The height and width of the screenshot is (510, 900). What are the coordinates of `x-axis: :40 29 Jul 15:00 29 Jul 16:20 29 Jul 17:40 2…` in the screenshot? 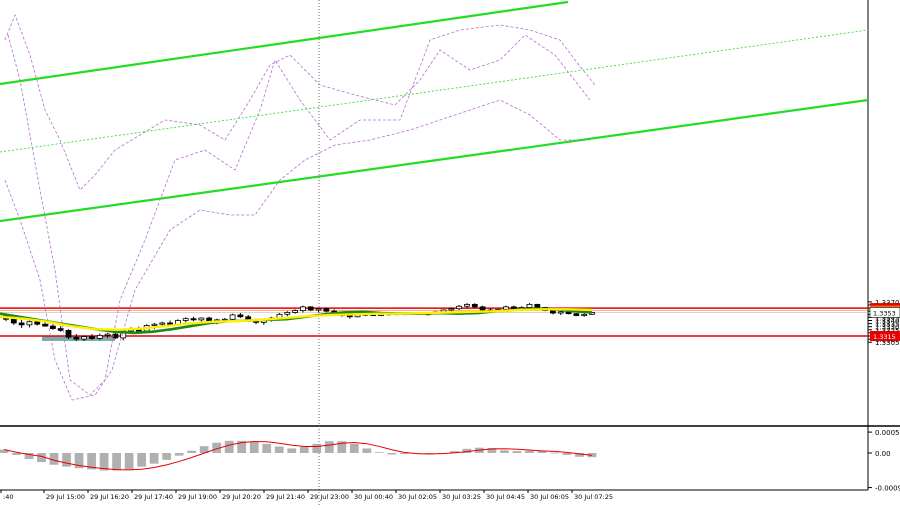 It's located at (306, 495).